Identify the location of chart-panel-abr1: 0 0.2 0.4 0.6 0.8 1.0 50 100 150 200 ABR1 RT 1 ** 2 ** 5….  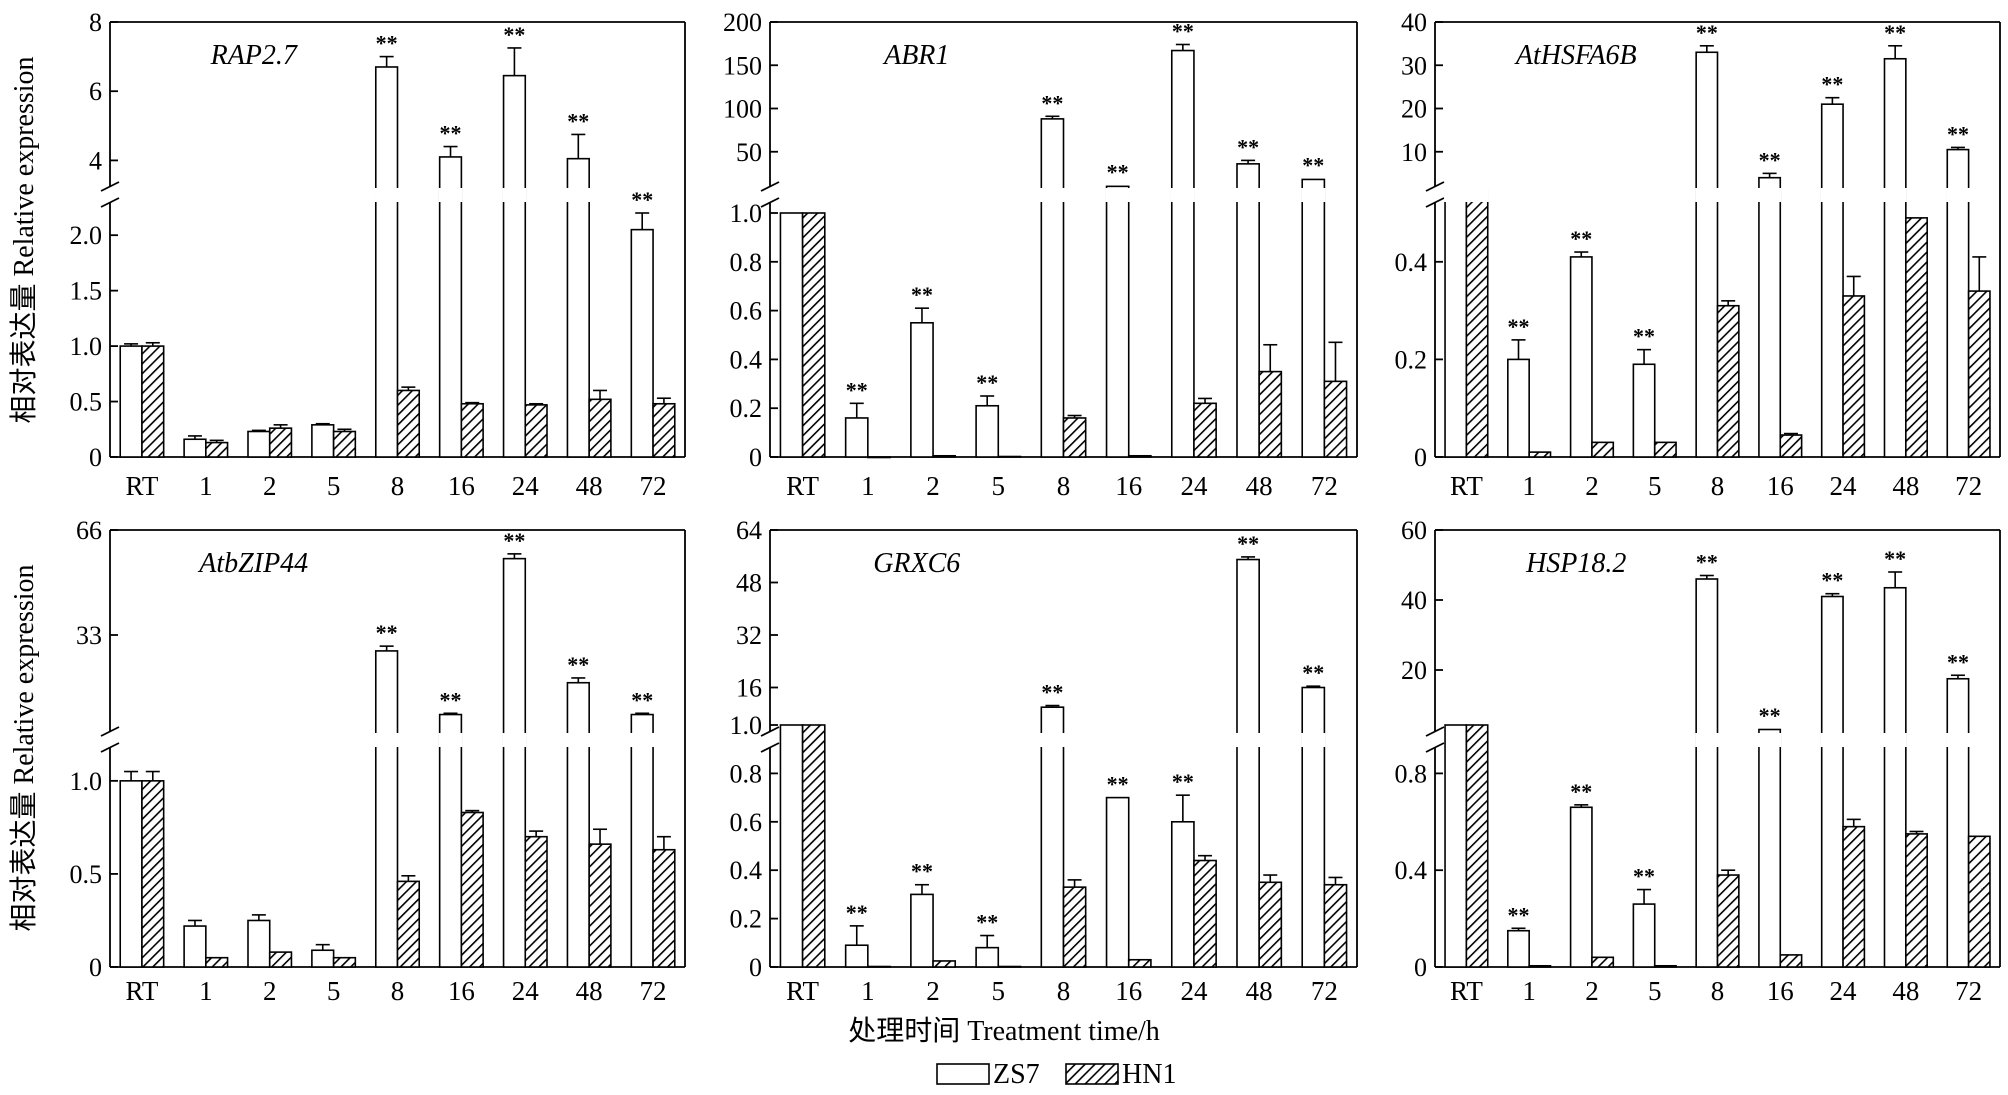
(1040, 254).